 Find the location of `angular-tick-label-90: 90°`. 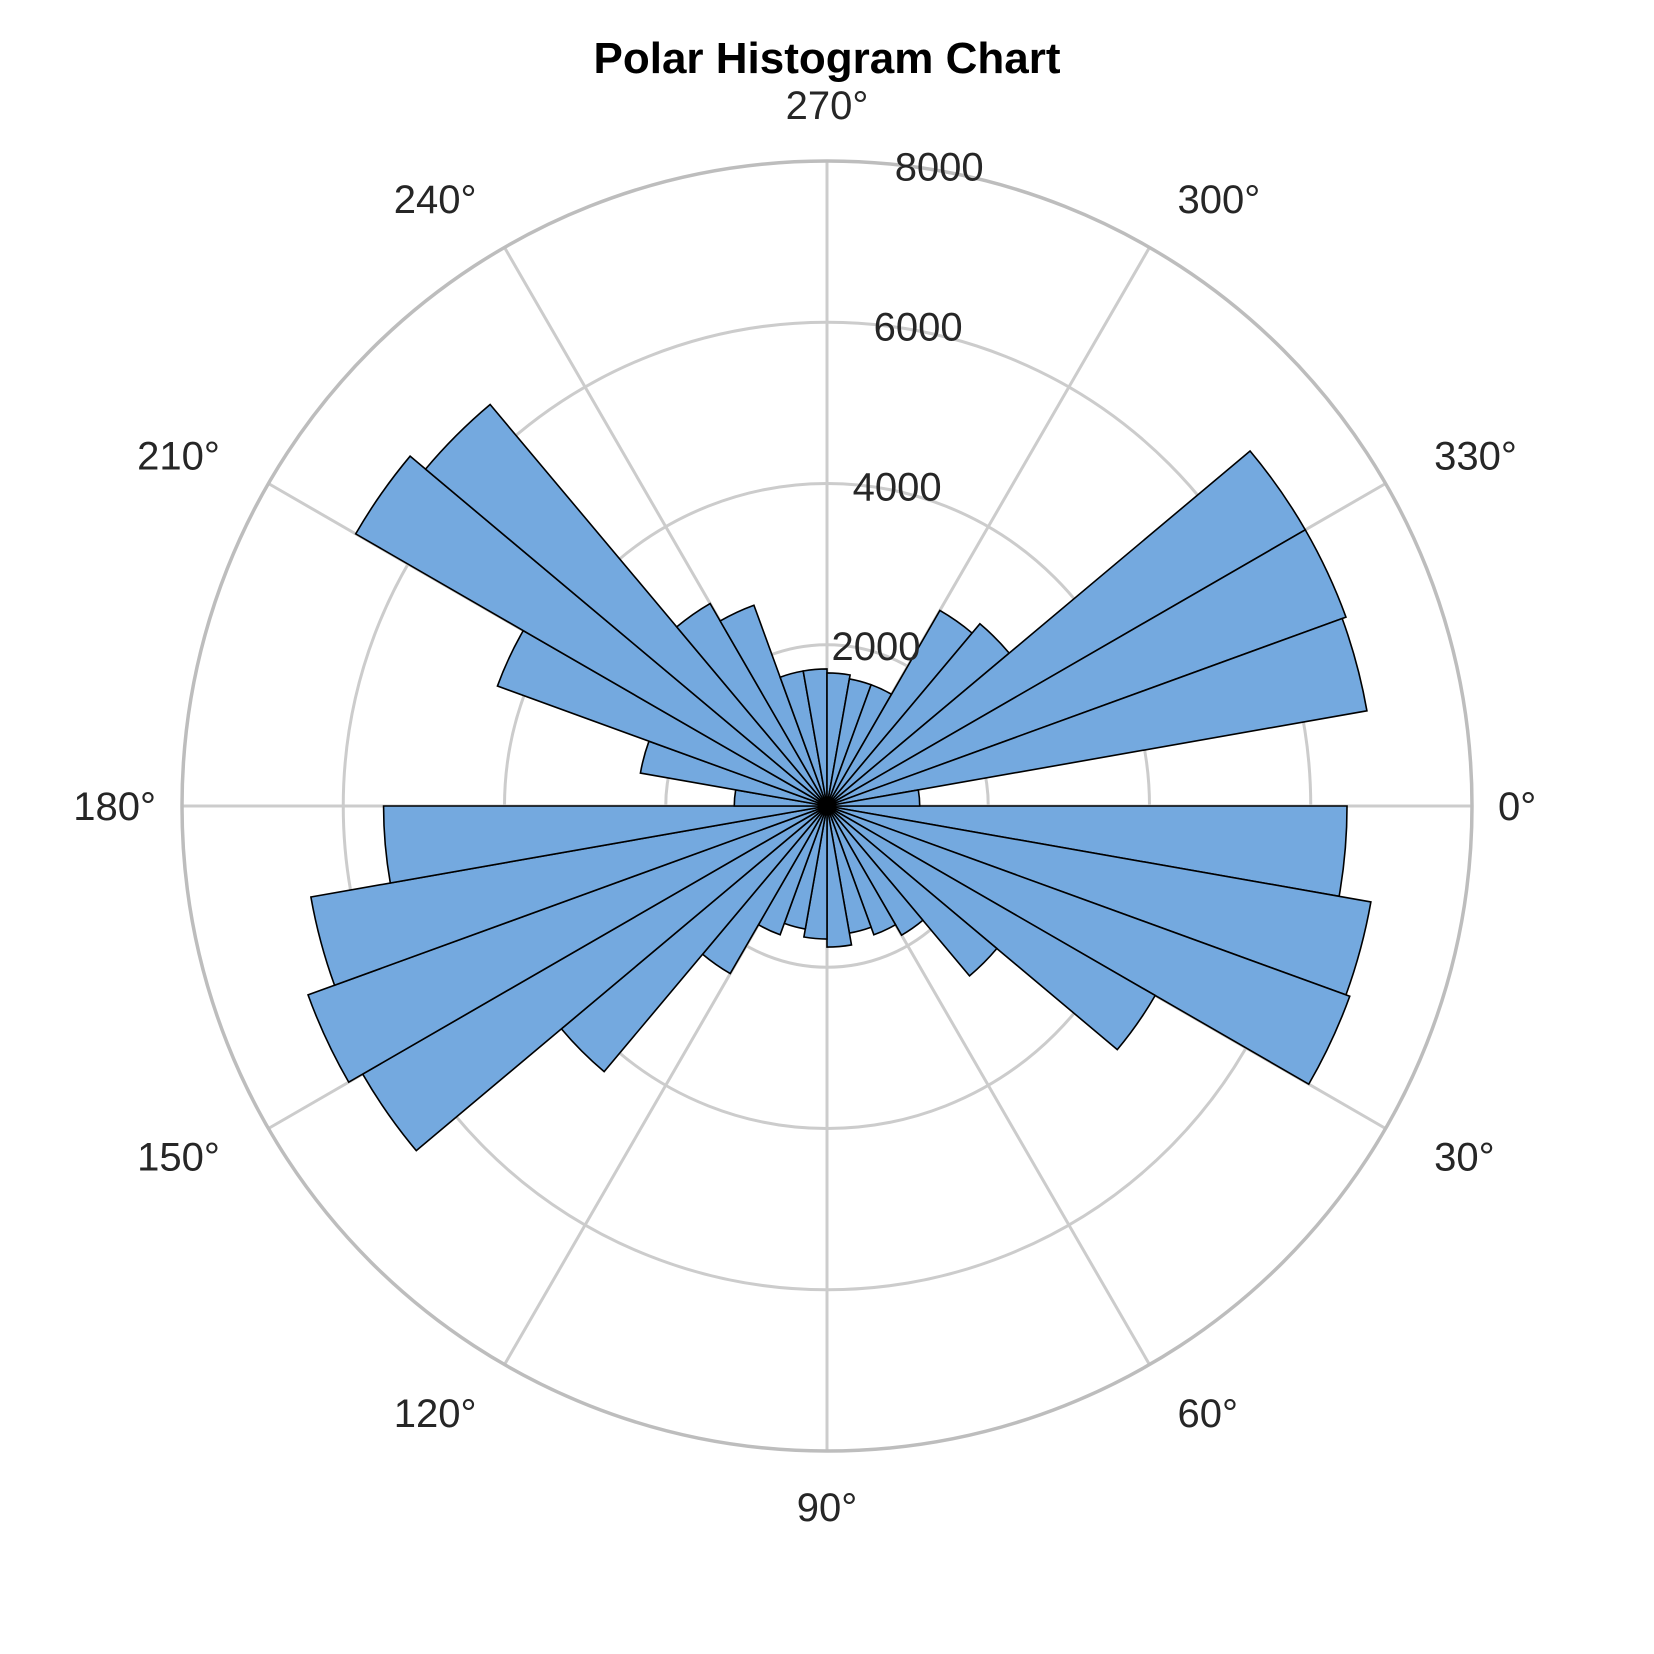

angular-tick-label-90: 90° is located at coordinates (827, 1508).